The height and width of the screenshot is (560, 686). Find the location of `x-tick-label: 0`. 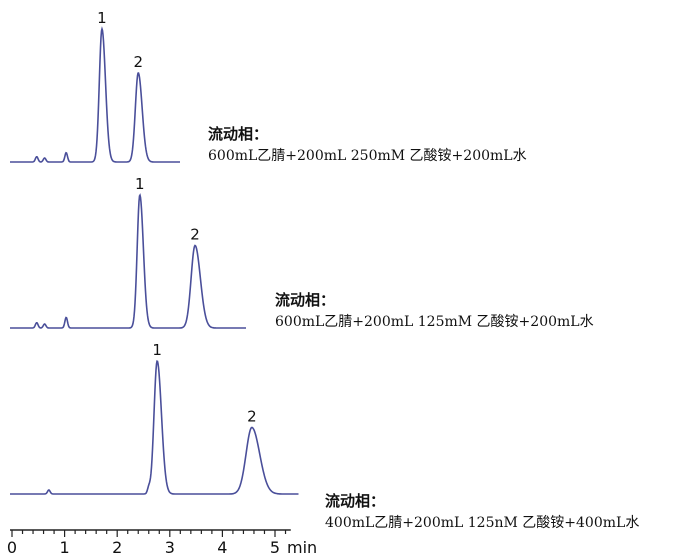

x-tick-label: 0 is located at coordinates (12, 547).